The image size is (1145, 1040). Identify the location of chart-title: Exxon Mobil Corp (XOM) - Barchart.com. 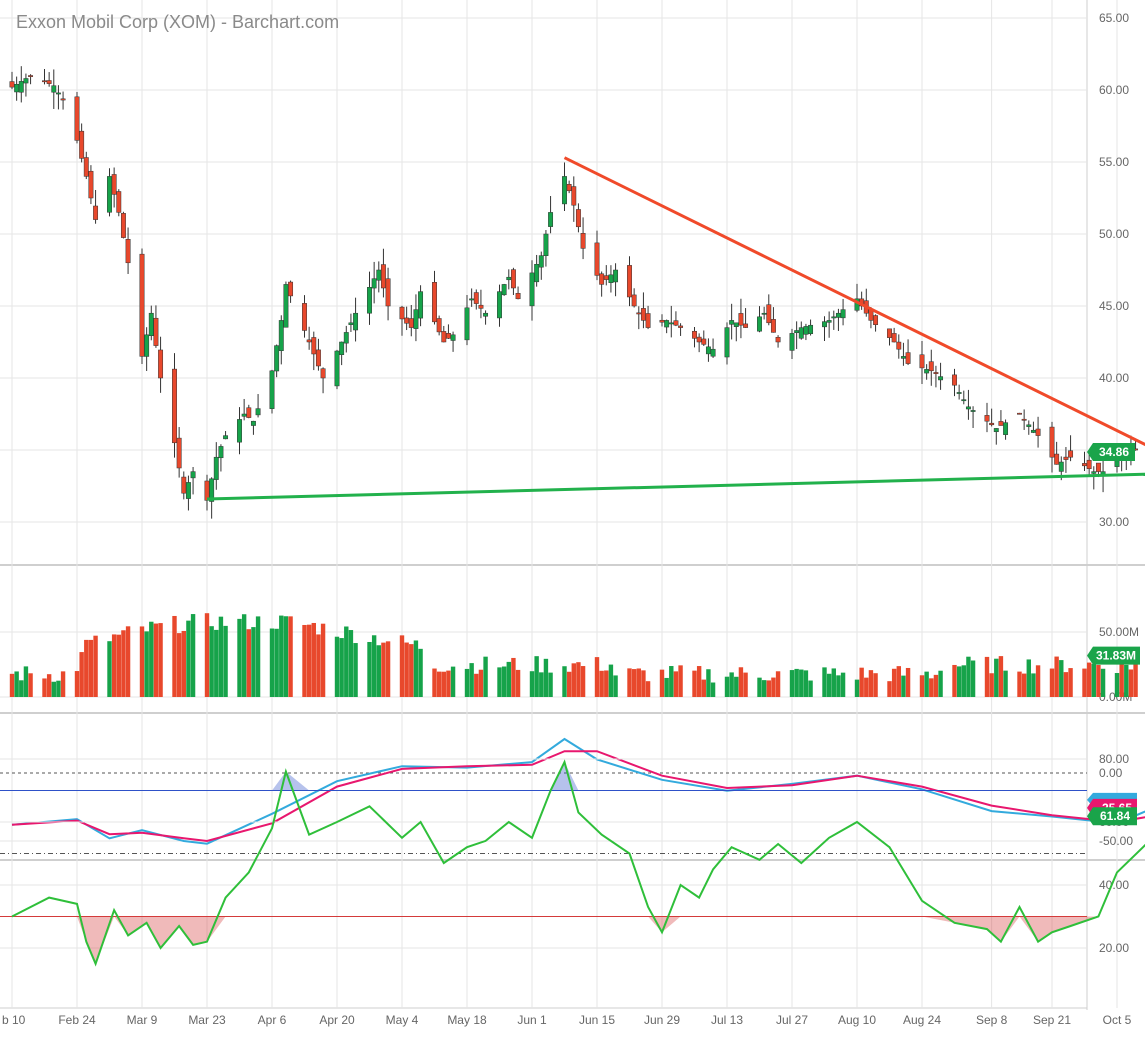
(177, 22).